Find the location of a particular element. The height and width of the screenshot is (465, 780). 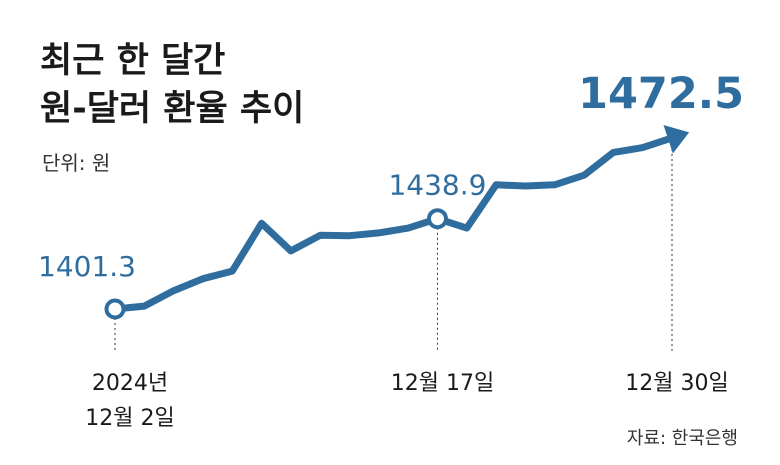

chart-title-line-1: 최근 한 달간 is located at coordinates (132, 61).